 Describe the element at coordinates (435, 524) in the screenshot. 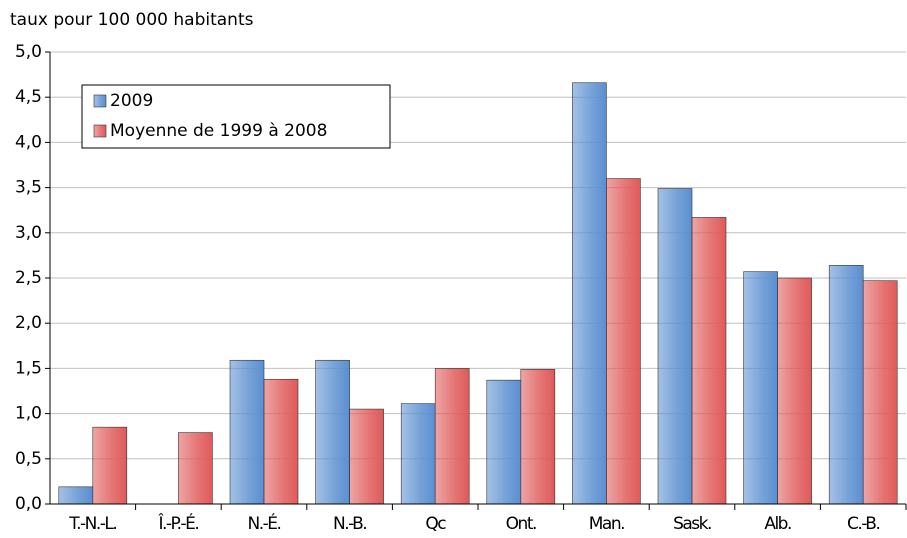

I see `x-tick-label: Qc` at that location.